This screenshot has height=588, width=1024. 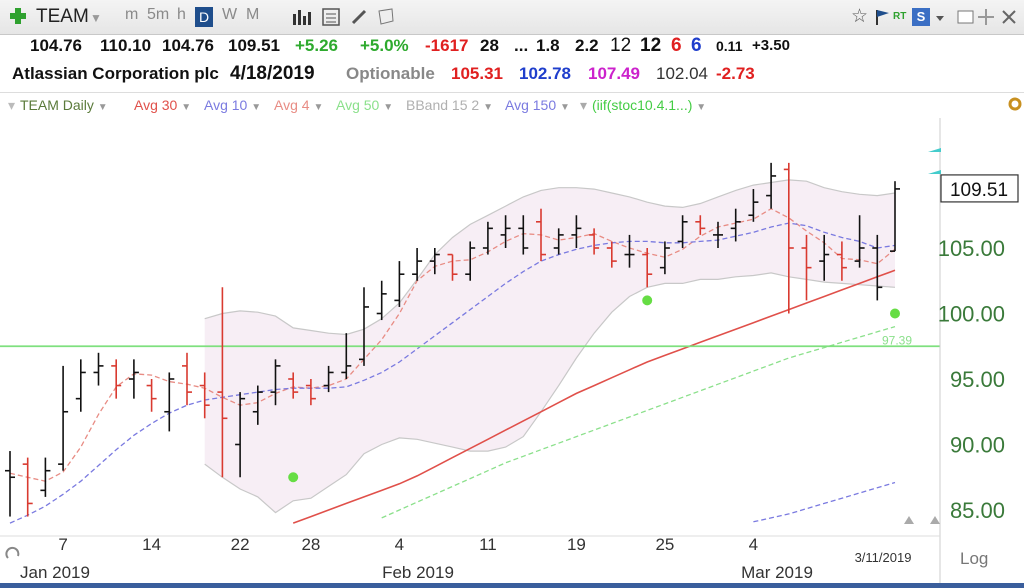 What do you see at coordinates (621, 45) in the screenshot?
I see `stat-12-a: 12` at bounding box center [621, 45].